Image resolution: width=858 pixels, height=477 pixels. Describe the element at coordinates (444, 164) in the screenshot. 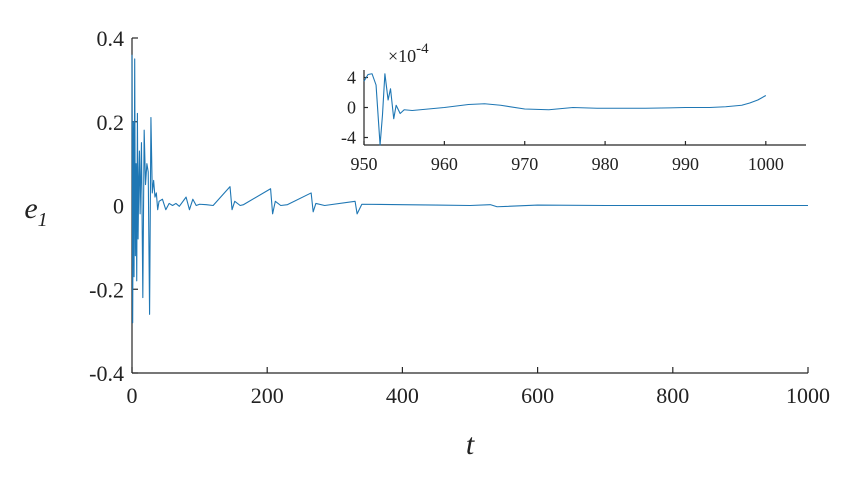

I see `inset-x-tick-label: 960` at that location.